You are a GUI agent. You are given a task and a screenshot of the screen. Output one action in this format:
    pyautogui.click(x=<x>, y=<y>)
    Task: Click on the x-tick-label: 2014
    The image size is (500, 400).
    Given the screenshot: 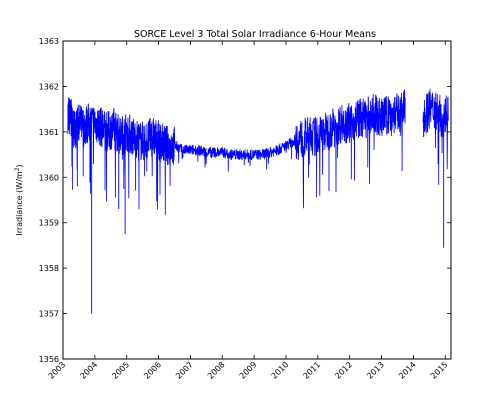 What is the action you would take?
    pyautogui.click(x=407, y=370)
    